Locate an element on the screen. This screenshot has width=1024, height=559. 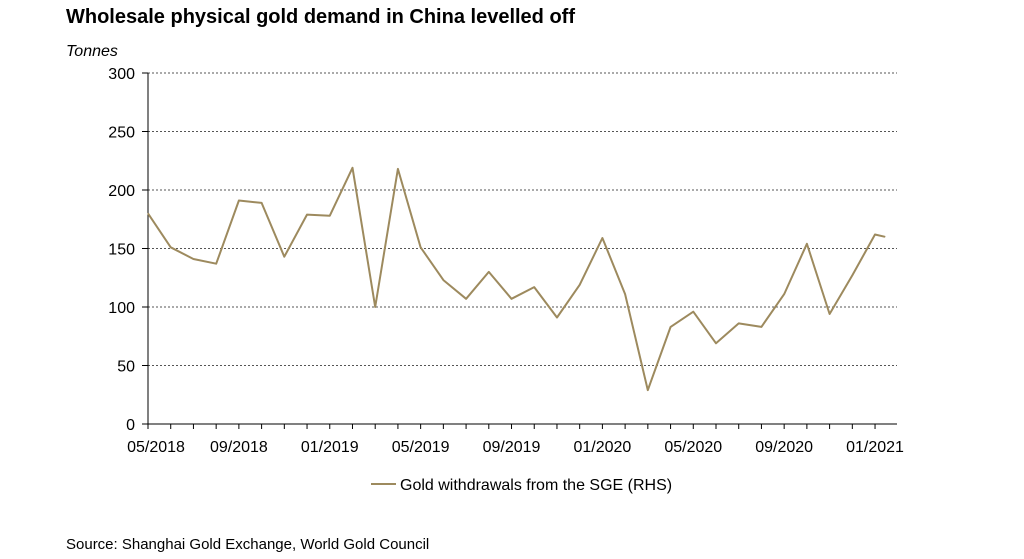
x-tick-label: 09/2019 is located at coordinates (512, 447).